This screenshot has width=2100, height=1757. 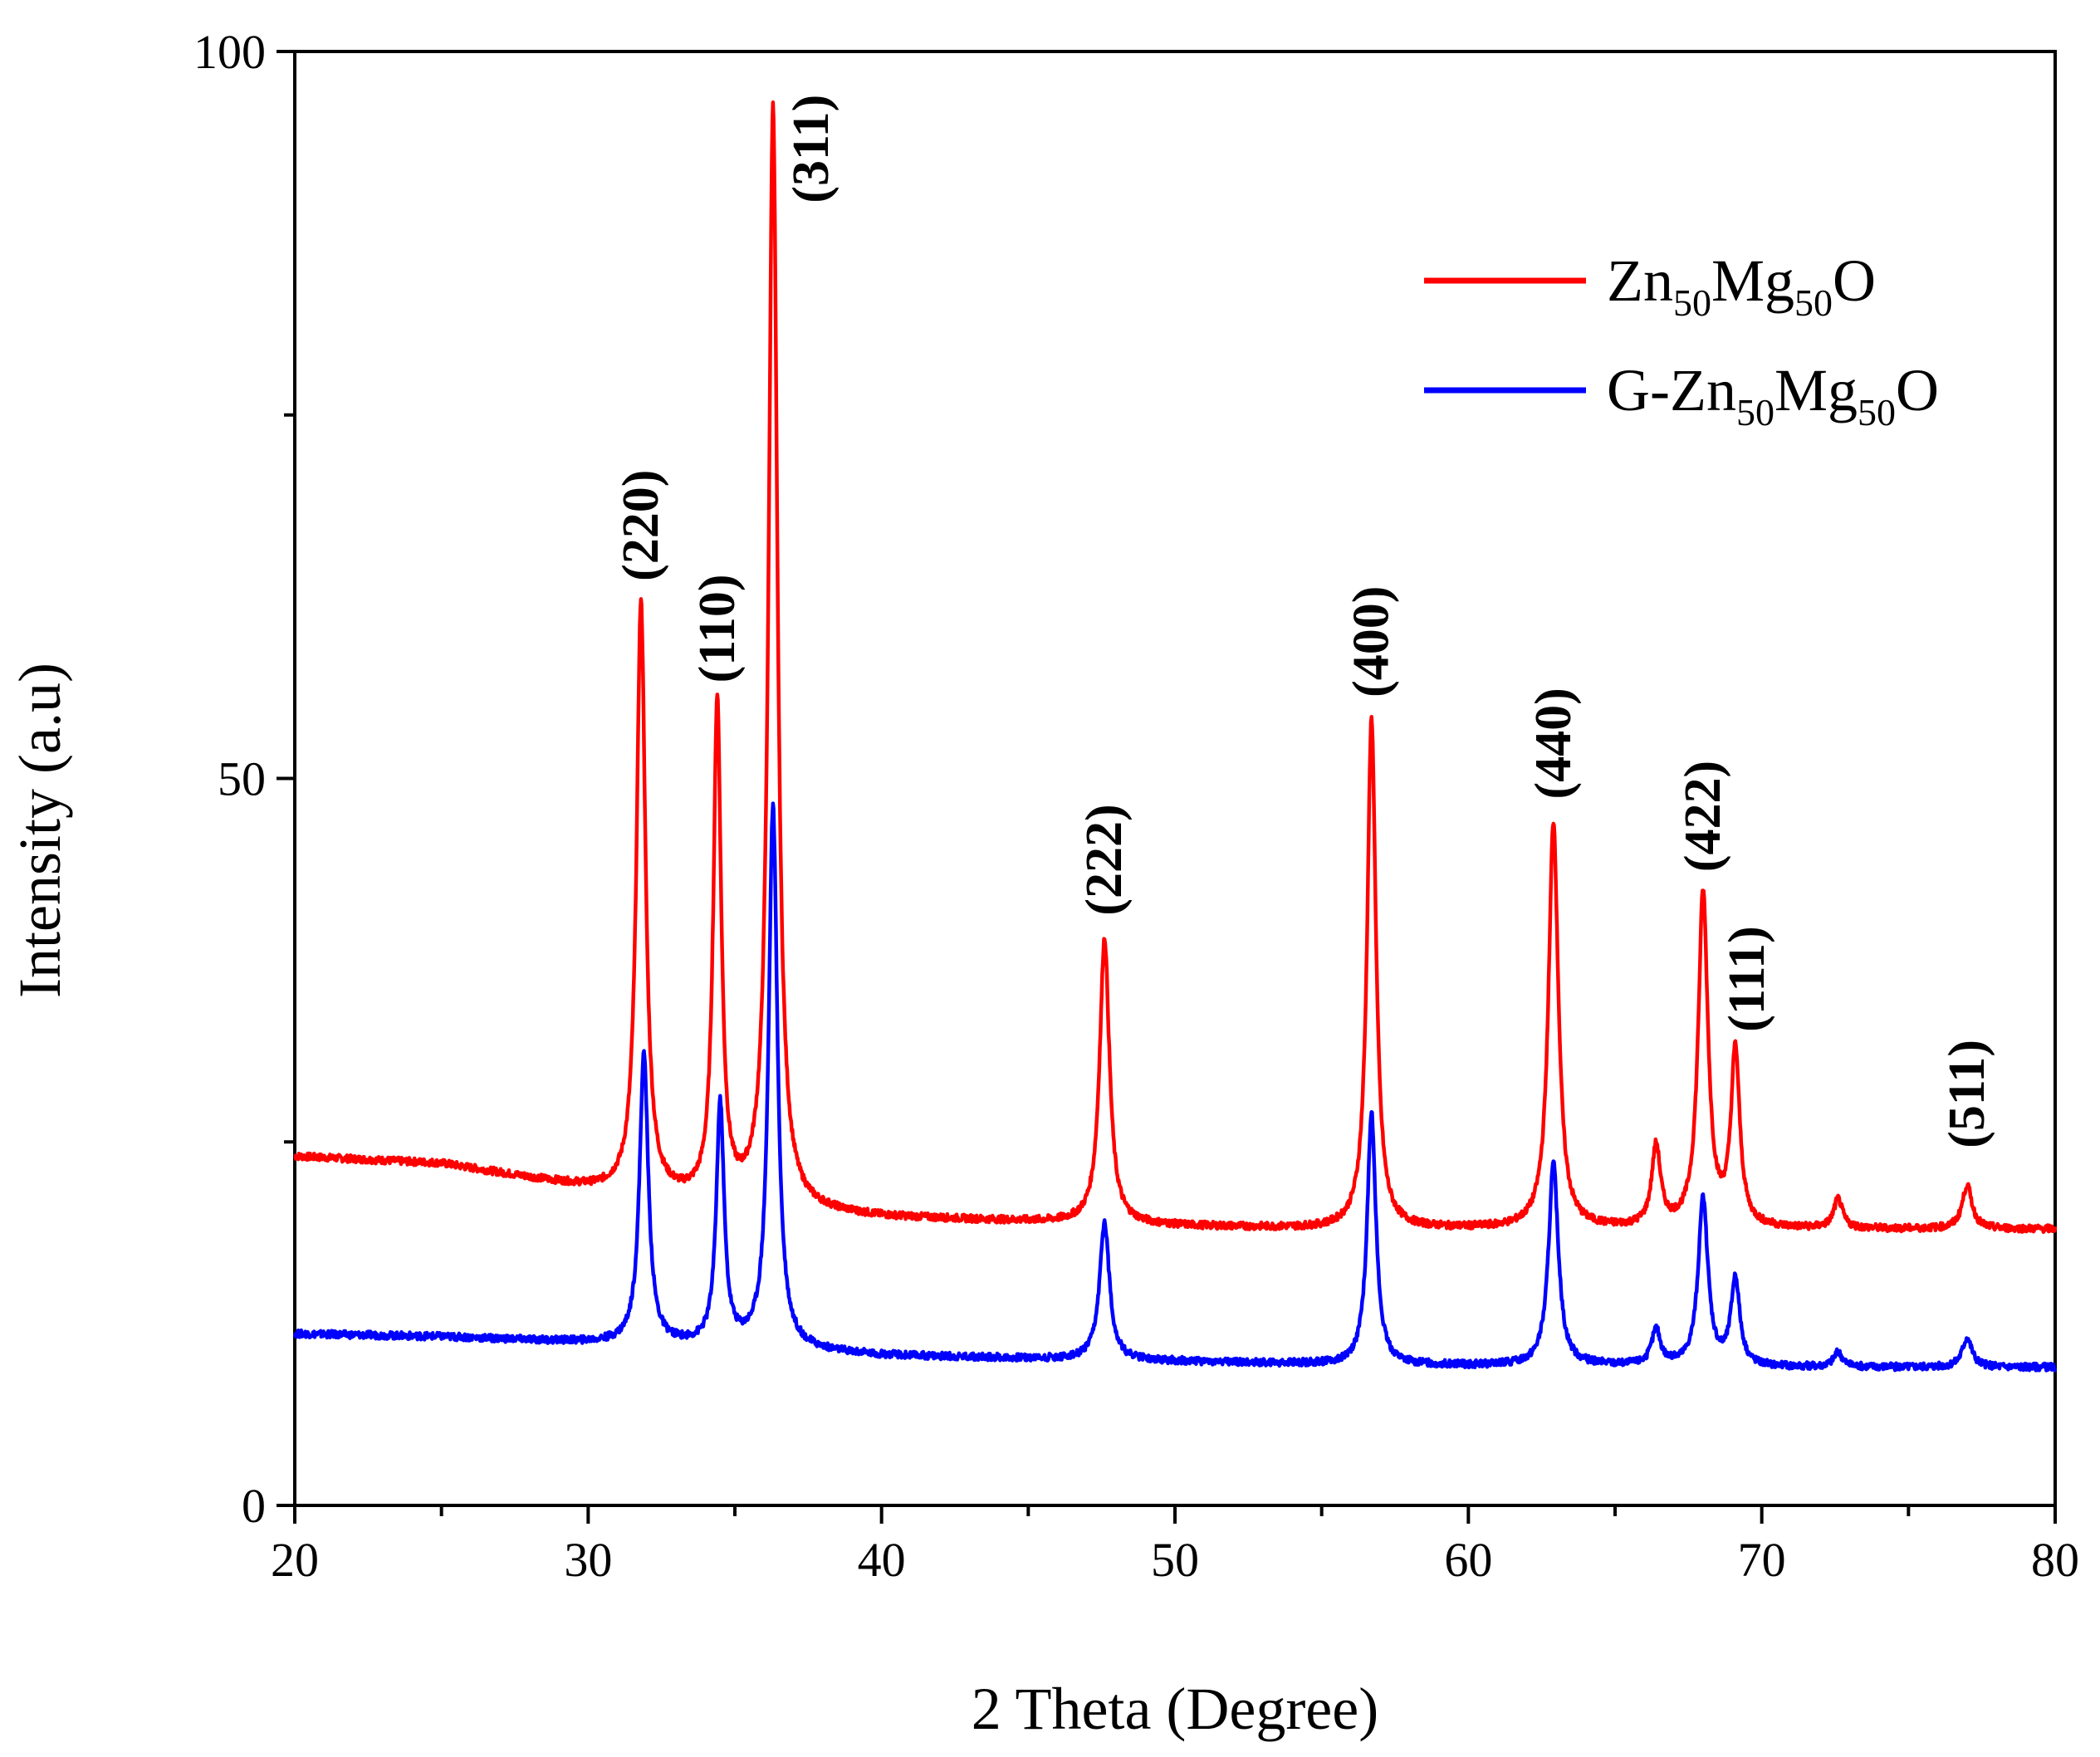 I want to click on legend-entry-g-zn50mg50o: G-Zn50Mg50O, so click(x=1681, y=395).